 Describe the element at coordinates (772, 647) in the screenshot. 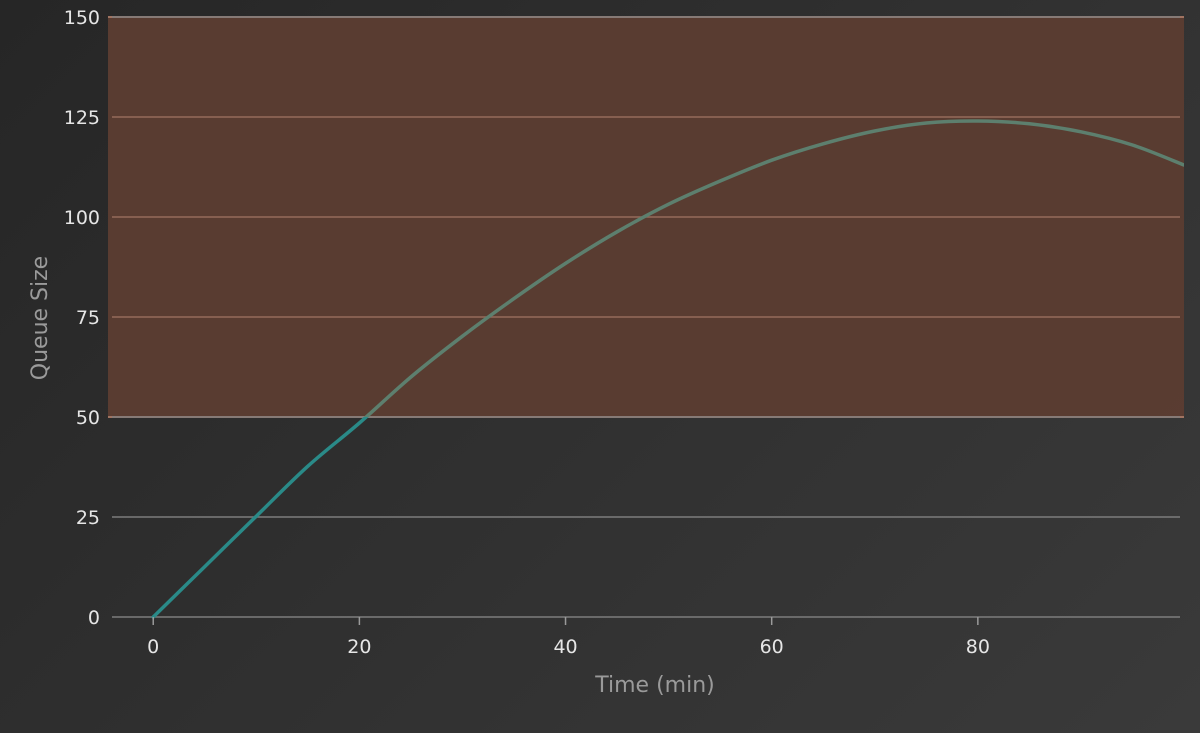

I see `x-tick-label-60: 60` at that location.